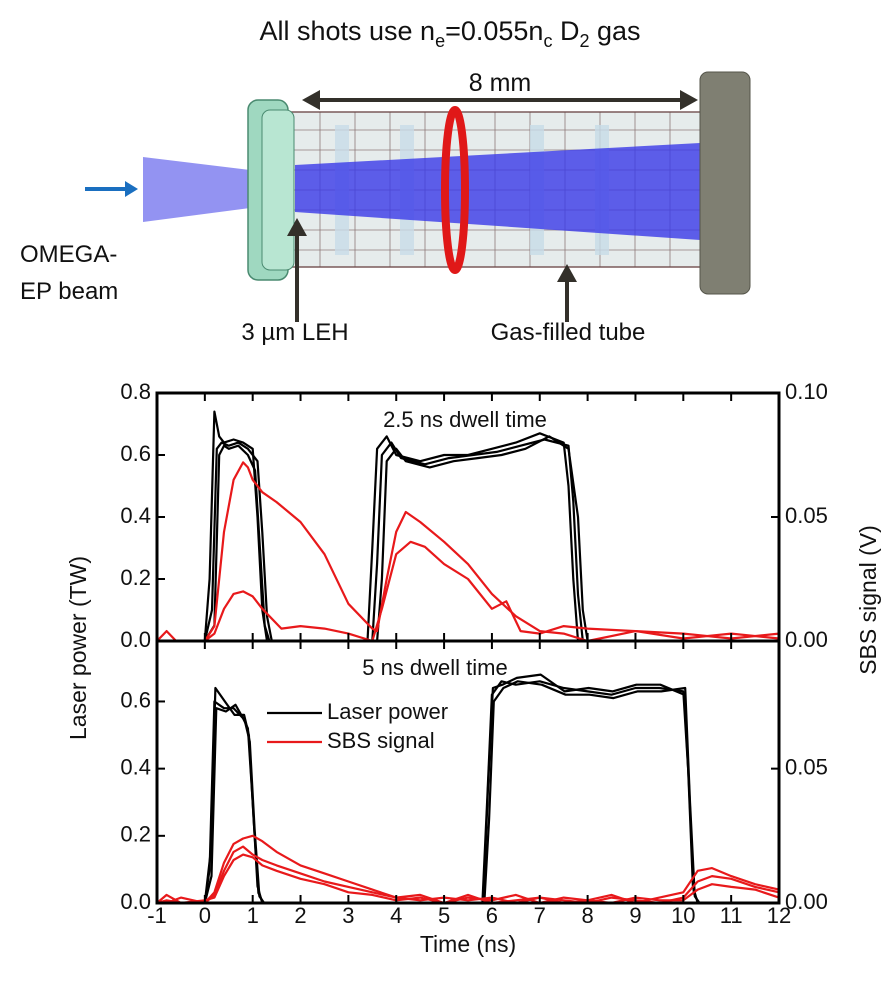  What do you see at coordinates (78, 648) in the screenshot?
I see `y-axis-label: Laser power (TW)` at bounding box center [78, 648].